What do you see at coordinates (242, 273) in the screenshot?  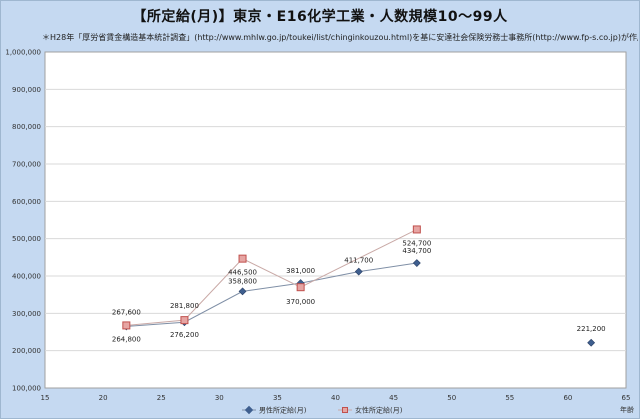 I see `female-data-label: 446,500` at bounding box center [242, 273].